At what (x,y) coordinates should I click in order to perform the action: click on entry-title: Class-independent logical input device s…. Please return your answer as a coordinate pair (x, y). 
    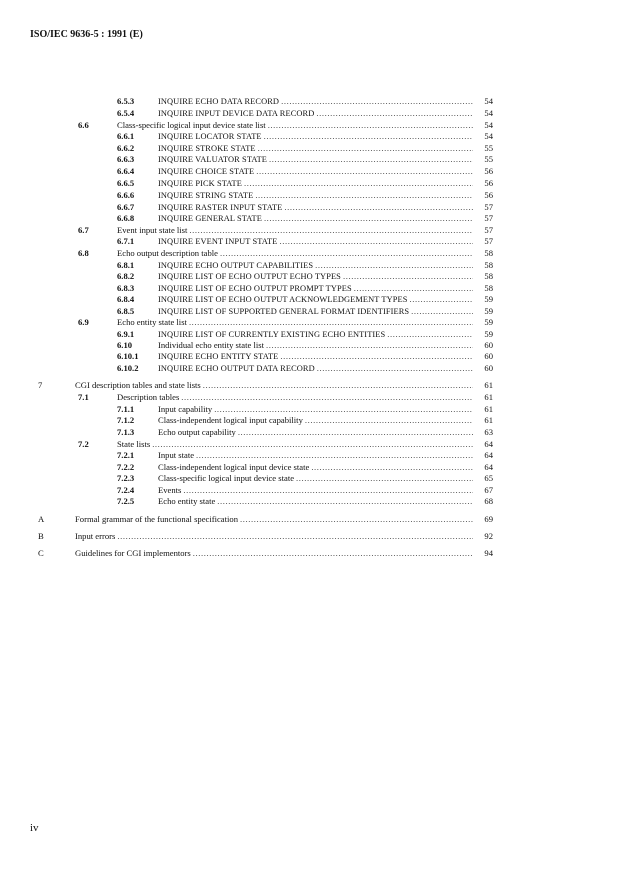
    Looking at the image, I should click on (234, 467).